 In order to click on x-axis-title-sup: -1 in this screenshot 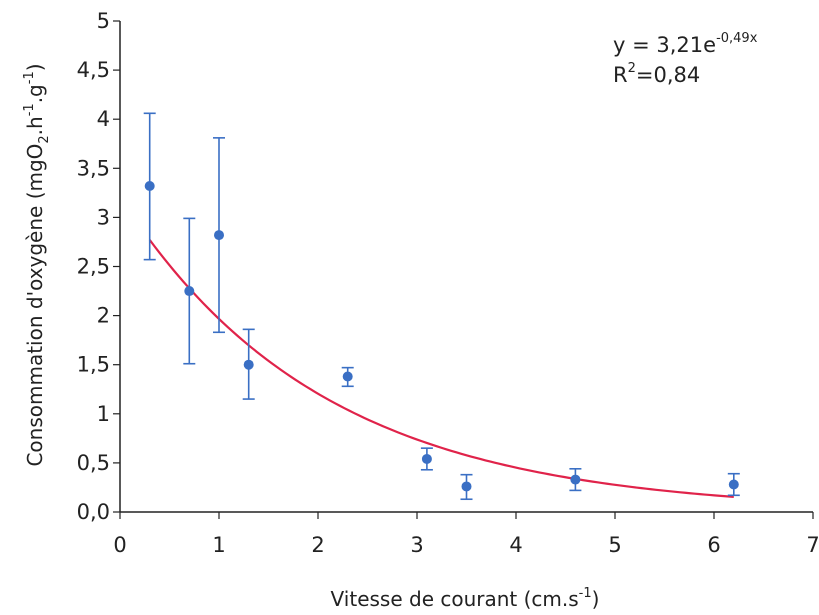, I will do `click(585, 593)`.